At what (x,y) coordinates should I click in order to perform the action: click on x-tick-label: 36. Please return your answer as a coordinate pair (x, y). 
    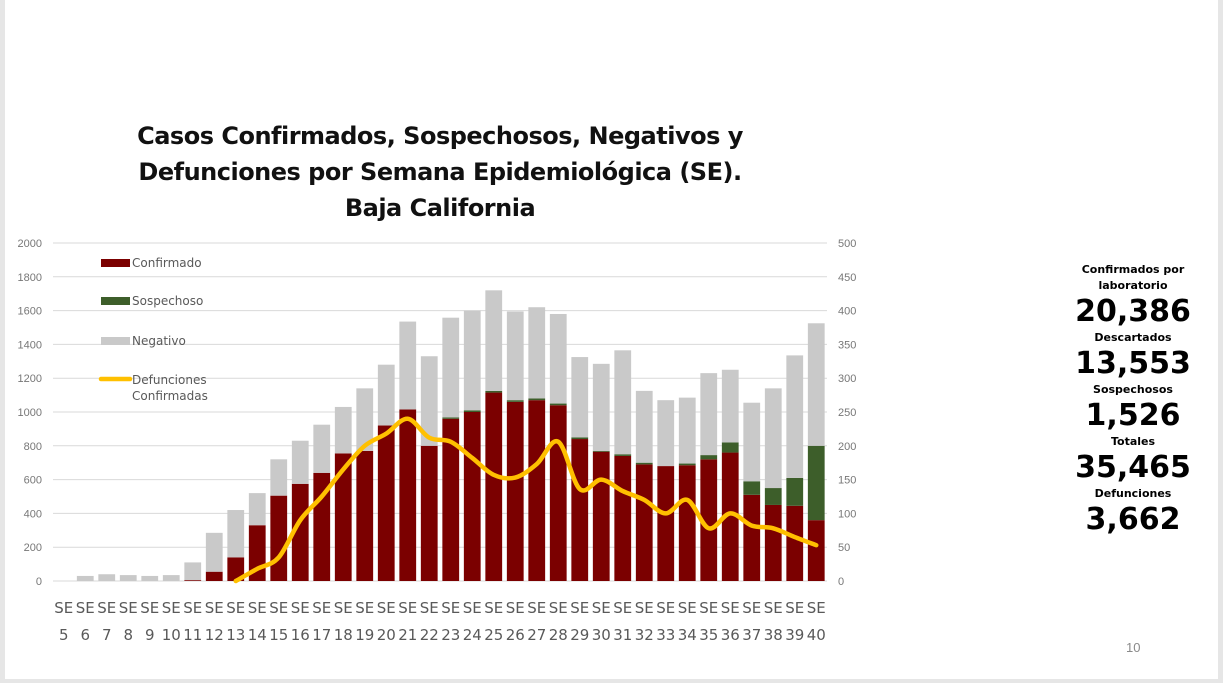
    Looking at the image, I should click on (730, 635).